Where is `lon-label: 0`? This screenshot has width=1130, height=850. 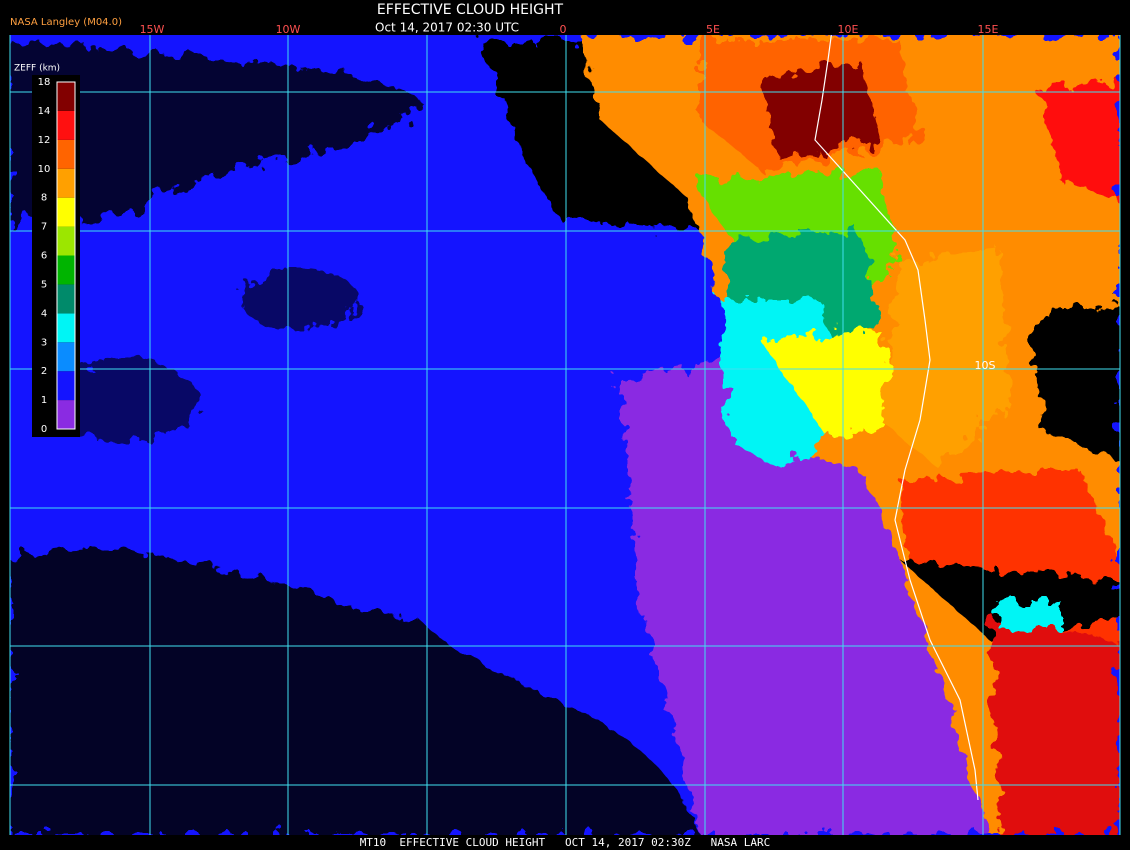 lon-label: 0 is located at coordinates (563, 29).